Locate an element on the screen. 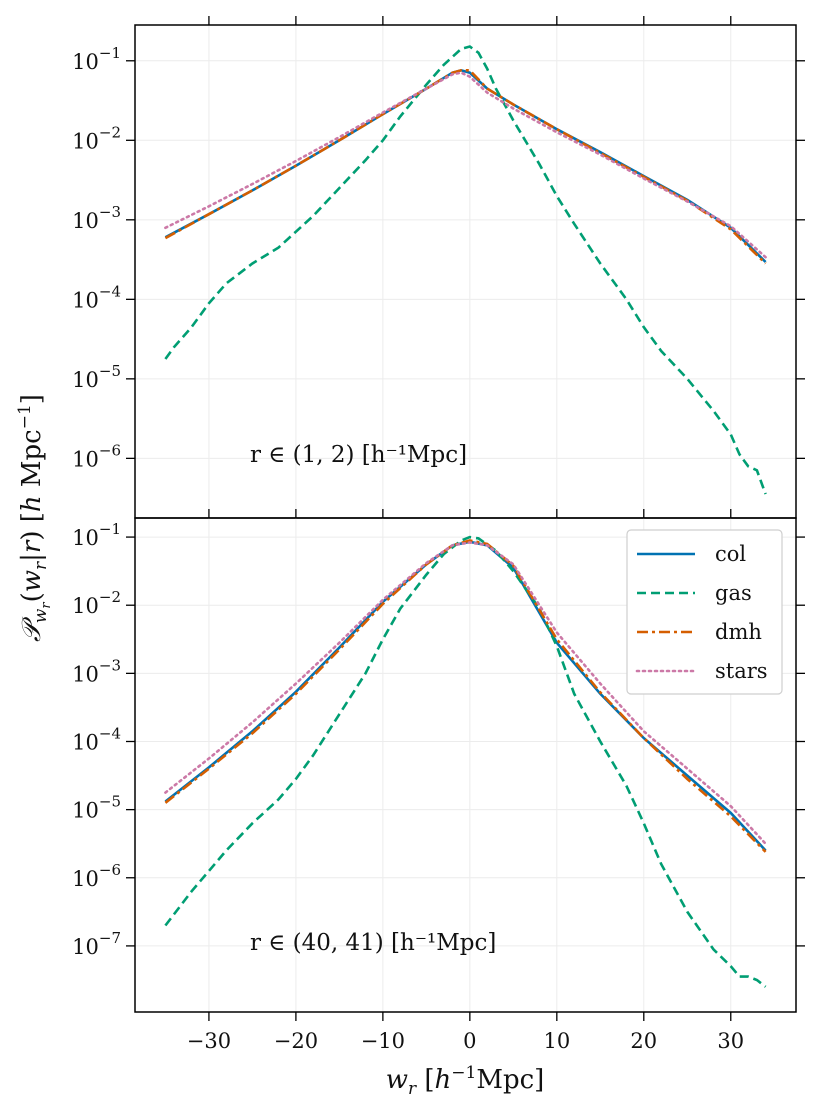 This screenshot has height=1118, width=822. y-axis-label: 𝒫wr(wr|r) [h Mpc−1] is located at coordinates (34, 518).